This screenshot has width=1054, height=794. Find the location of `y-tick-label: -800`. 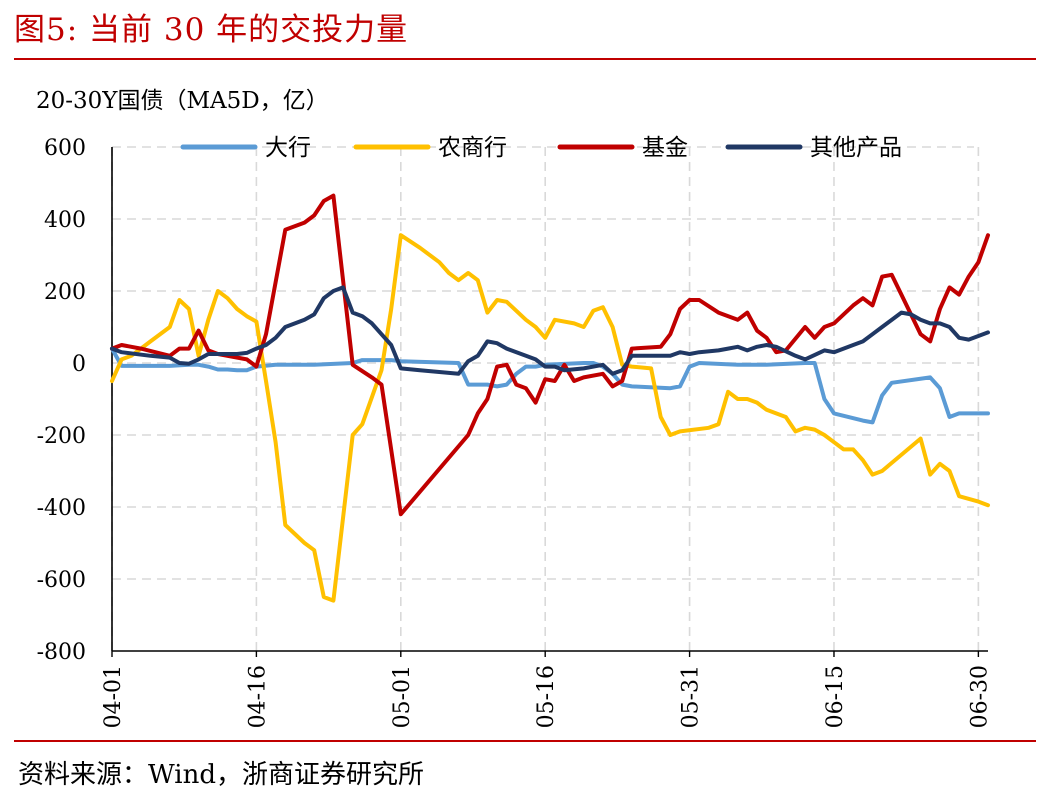

y-tick-label: -800 is located at coordinates (61, 652).